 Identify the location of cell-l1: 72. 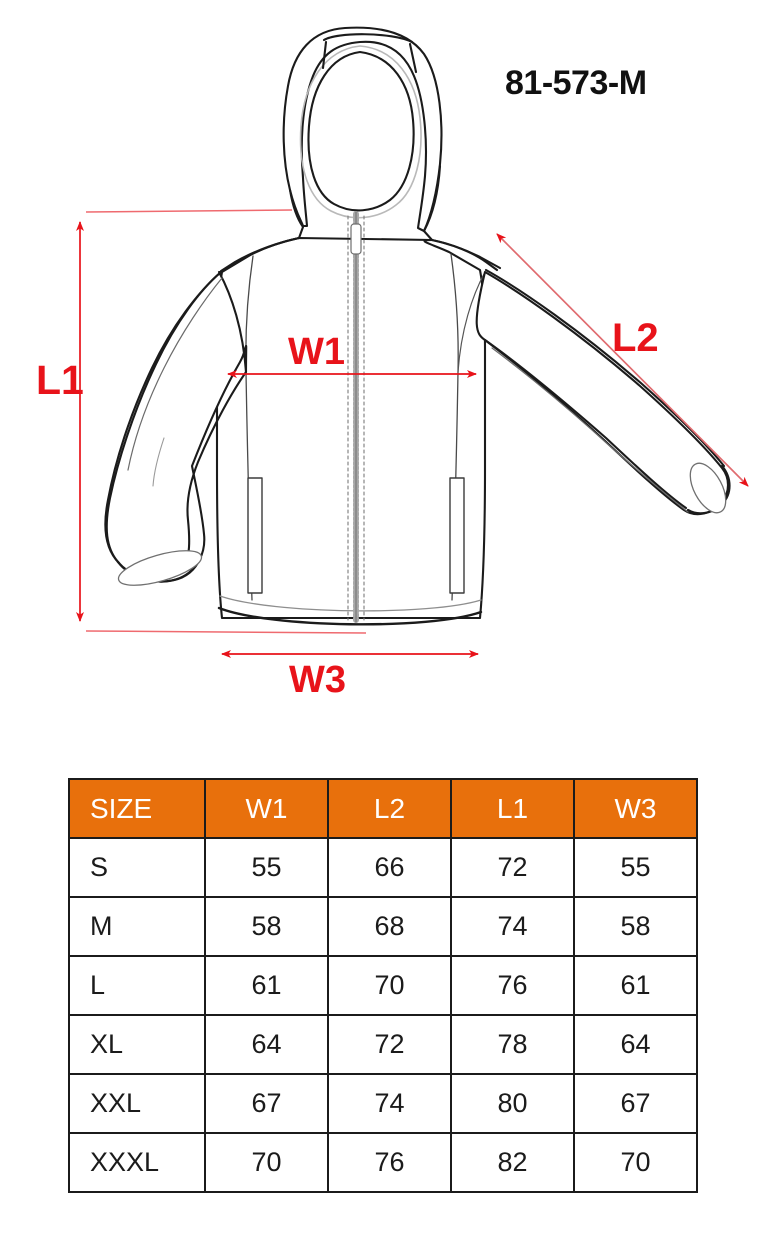
(512, 867).